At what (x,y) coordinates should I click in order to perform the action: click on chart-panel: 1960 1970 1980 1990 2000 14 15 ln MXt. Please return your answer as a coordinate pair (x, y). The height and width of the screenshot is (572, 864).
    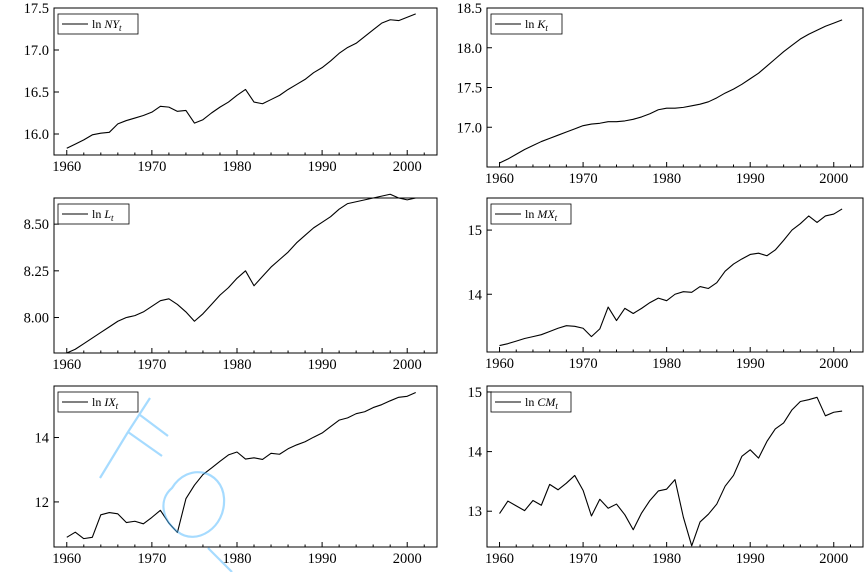
    Looking at the image, I should click on (666, 284).